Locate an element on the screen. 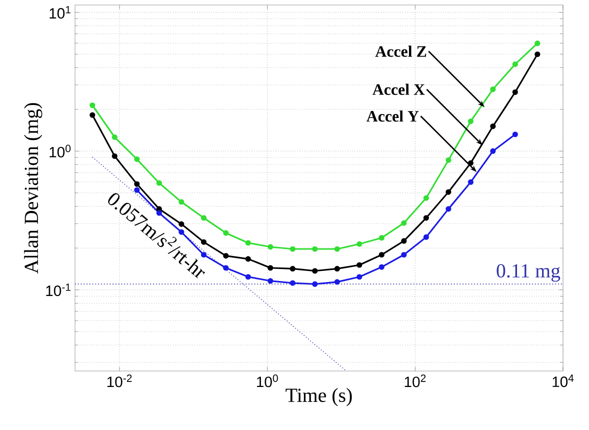  y-tick-label: 10$^{-1}$ is located at coordinates (58, 290).